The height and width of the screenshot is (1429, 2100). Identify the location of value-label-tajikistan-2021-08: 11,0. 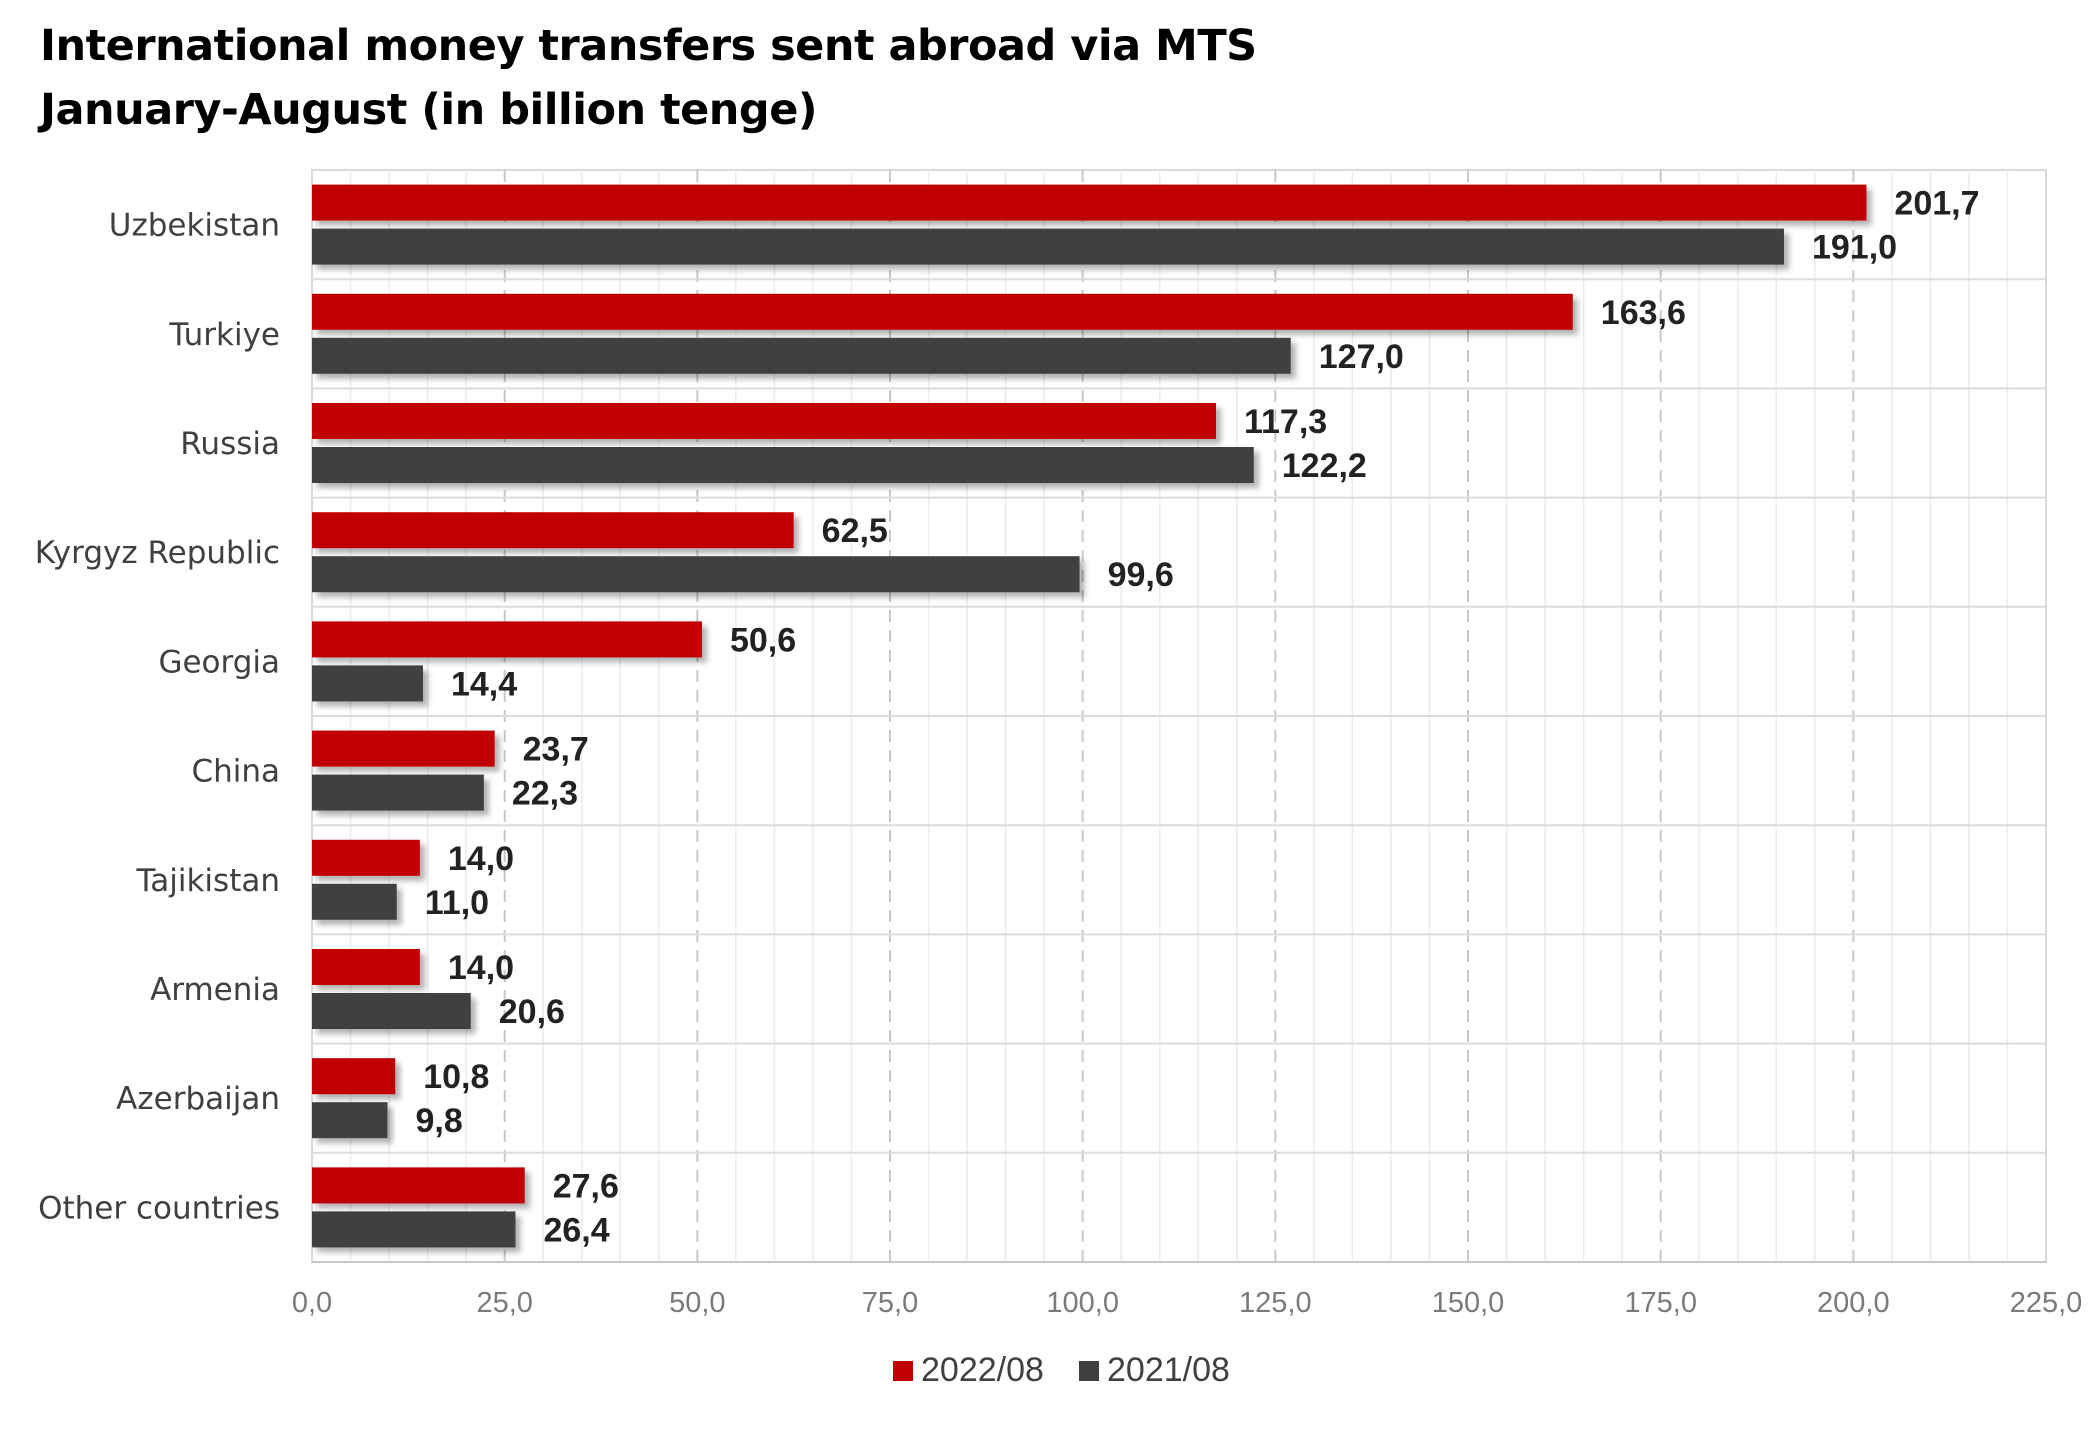
(457, 903).